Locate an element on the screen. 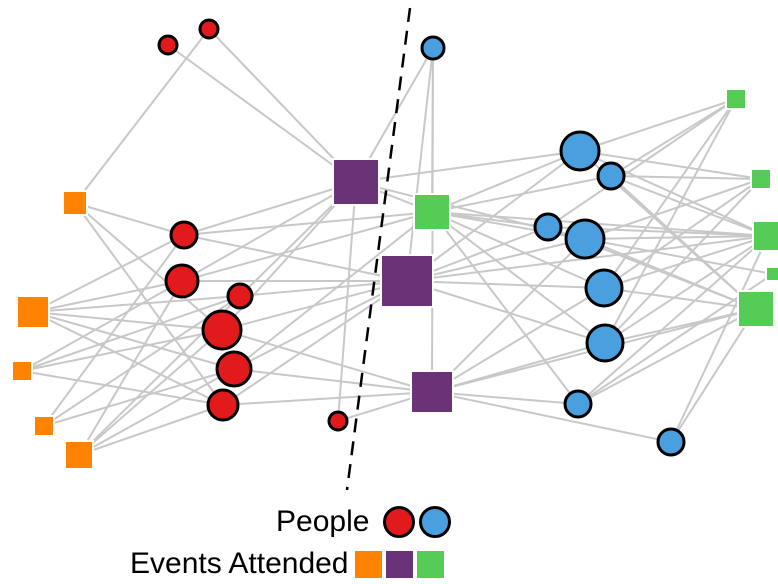 This screenshot has width=778, height=584. edge-b9-g6 is located at coordinates (713, 375).